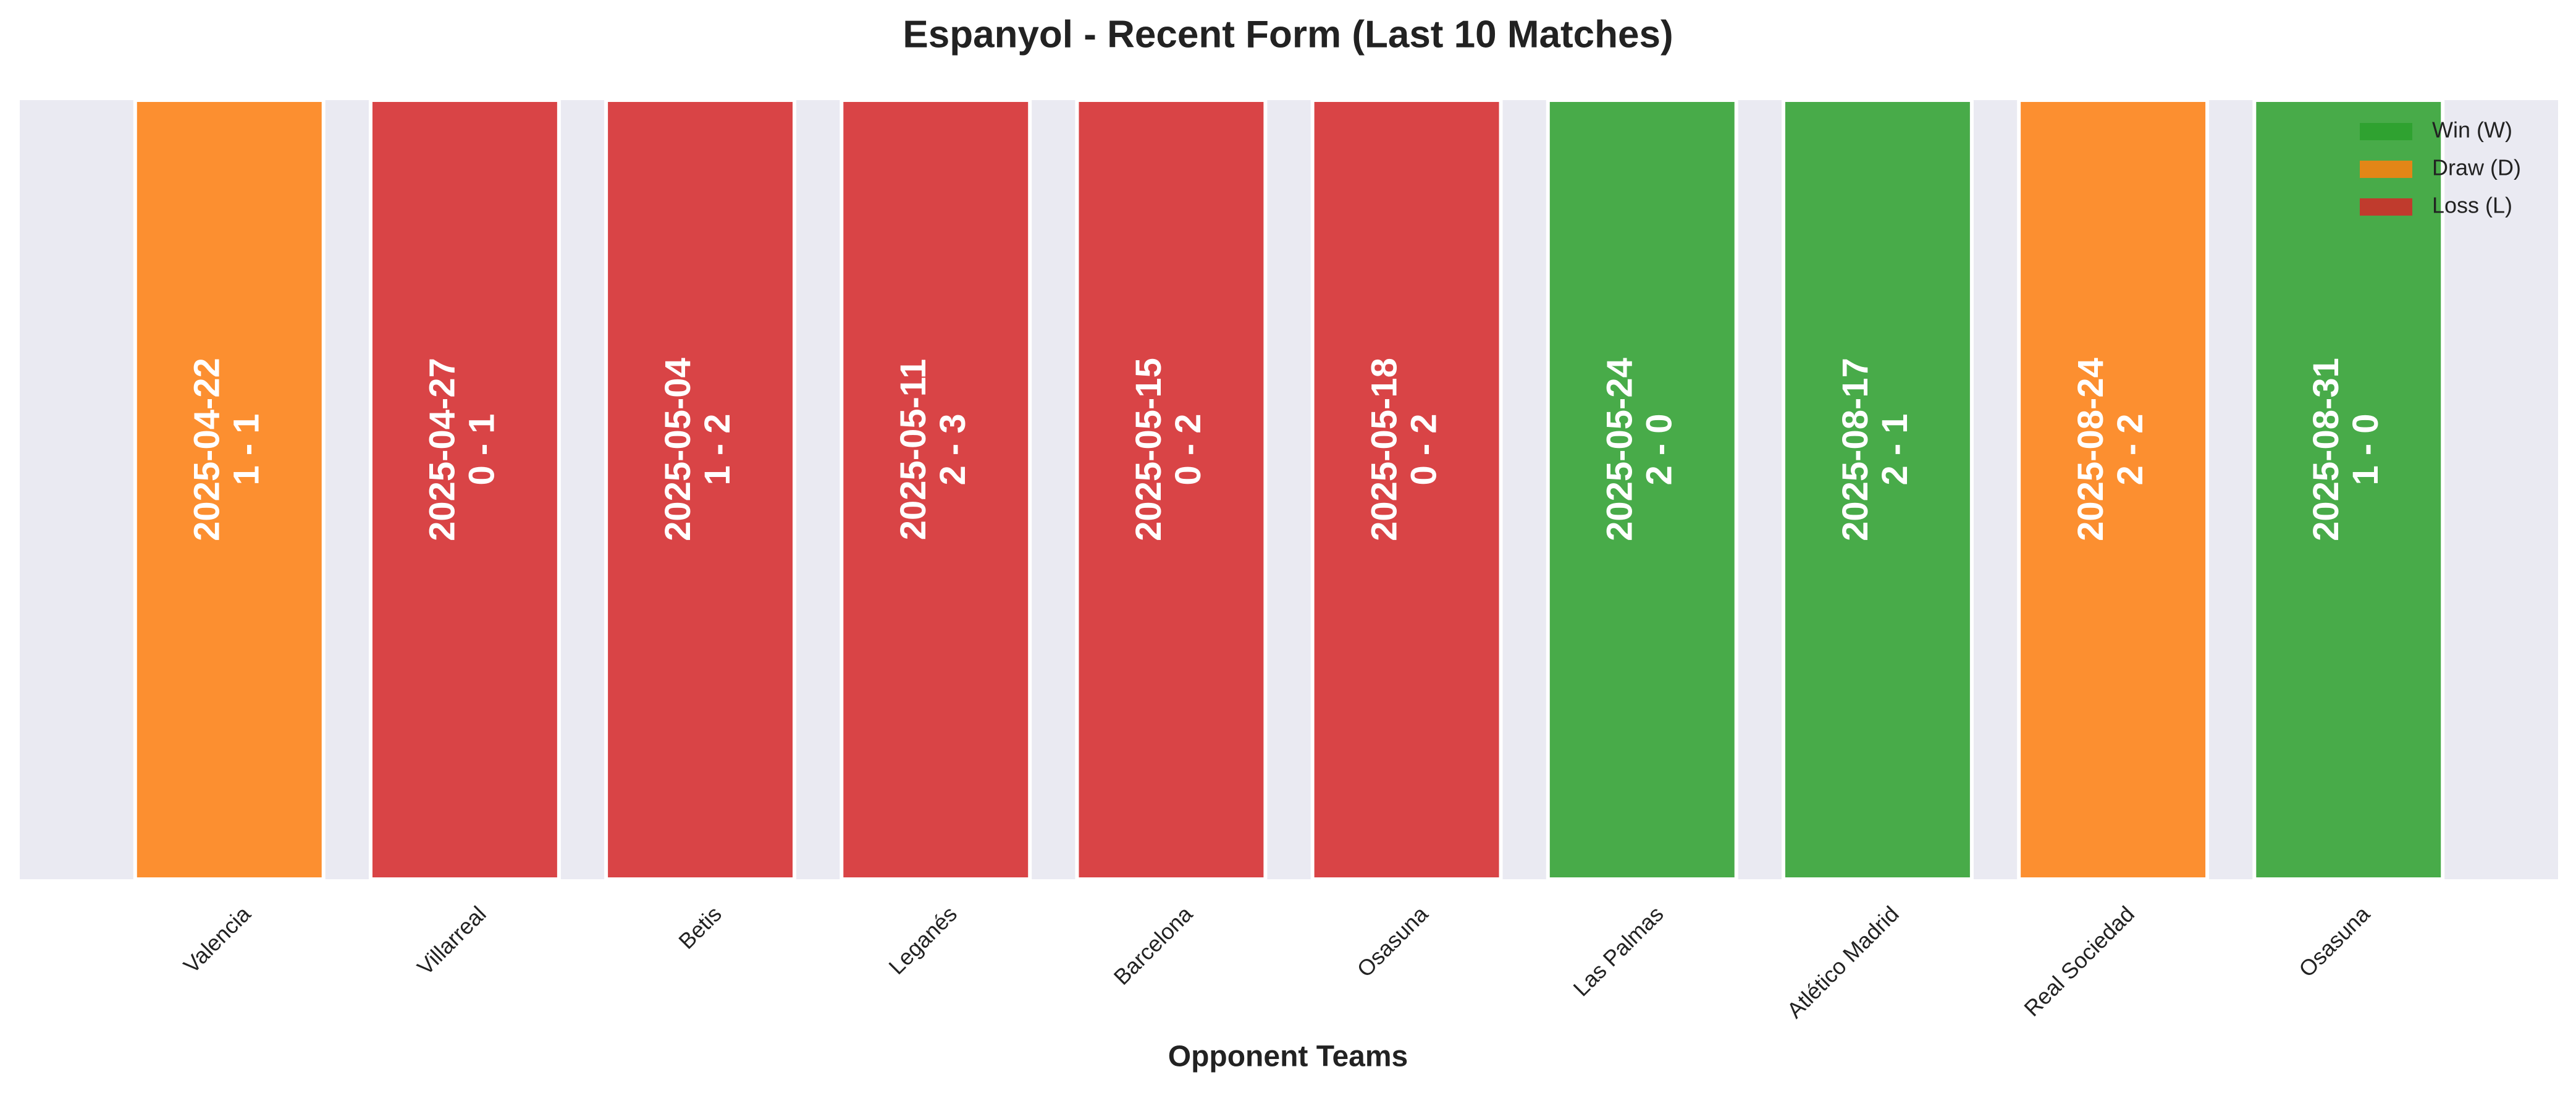  What do you see at coordinates (1659, 449) in the screenshot?
I see `bar-score-label: 2 - 0` at bounding box center [1659, 449].